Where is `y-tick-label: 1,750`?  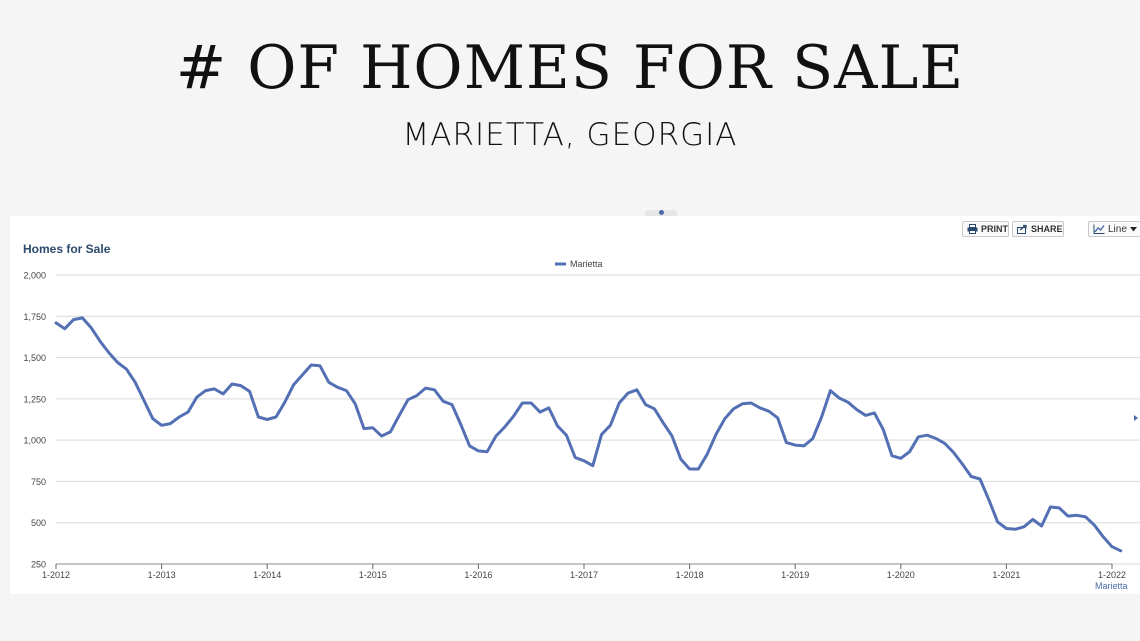 y-tick-label: 1,750 is located at coordinates (34, 317).